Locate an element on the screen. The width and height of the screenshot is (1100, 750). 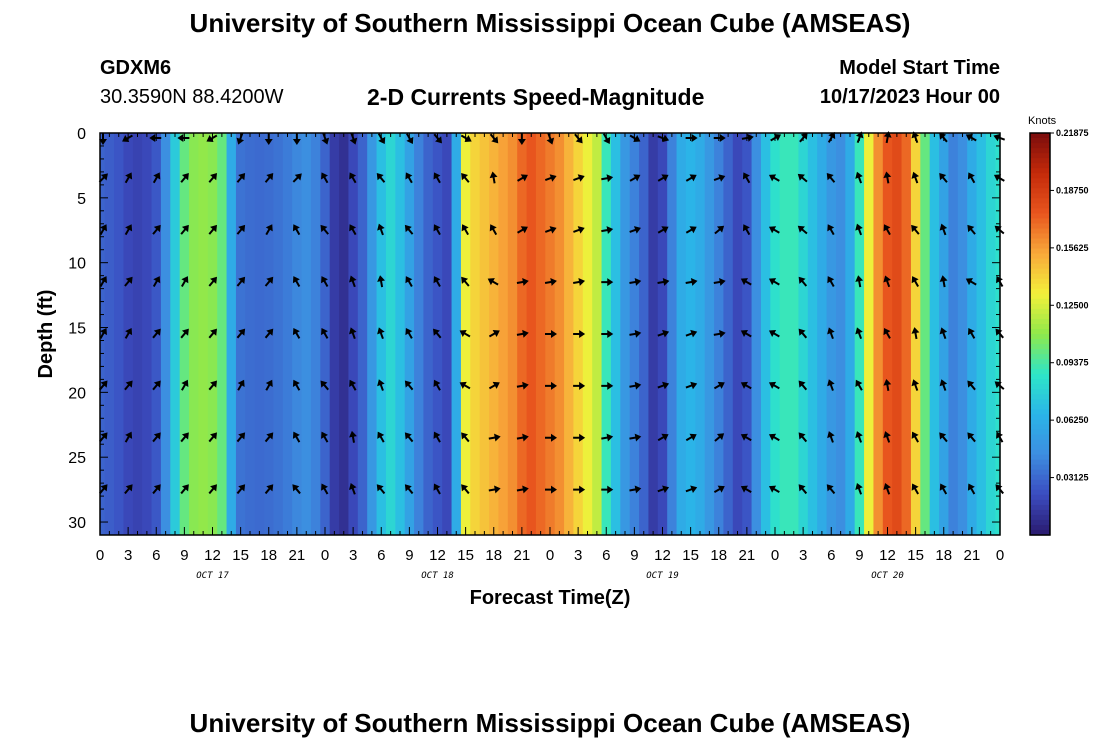
y-tick-label: 0 is located at coordinates (81, 134).